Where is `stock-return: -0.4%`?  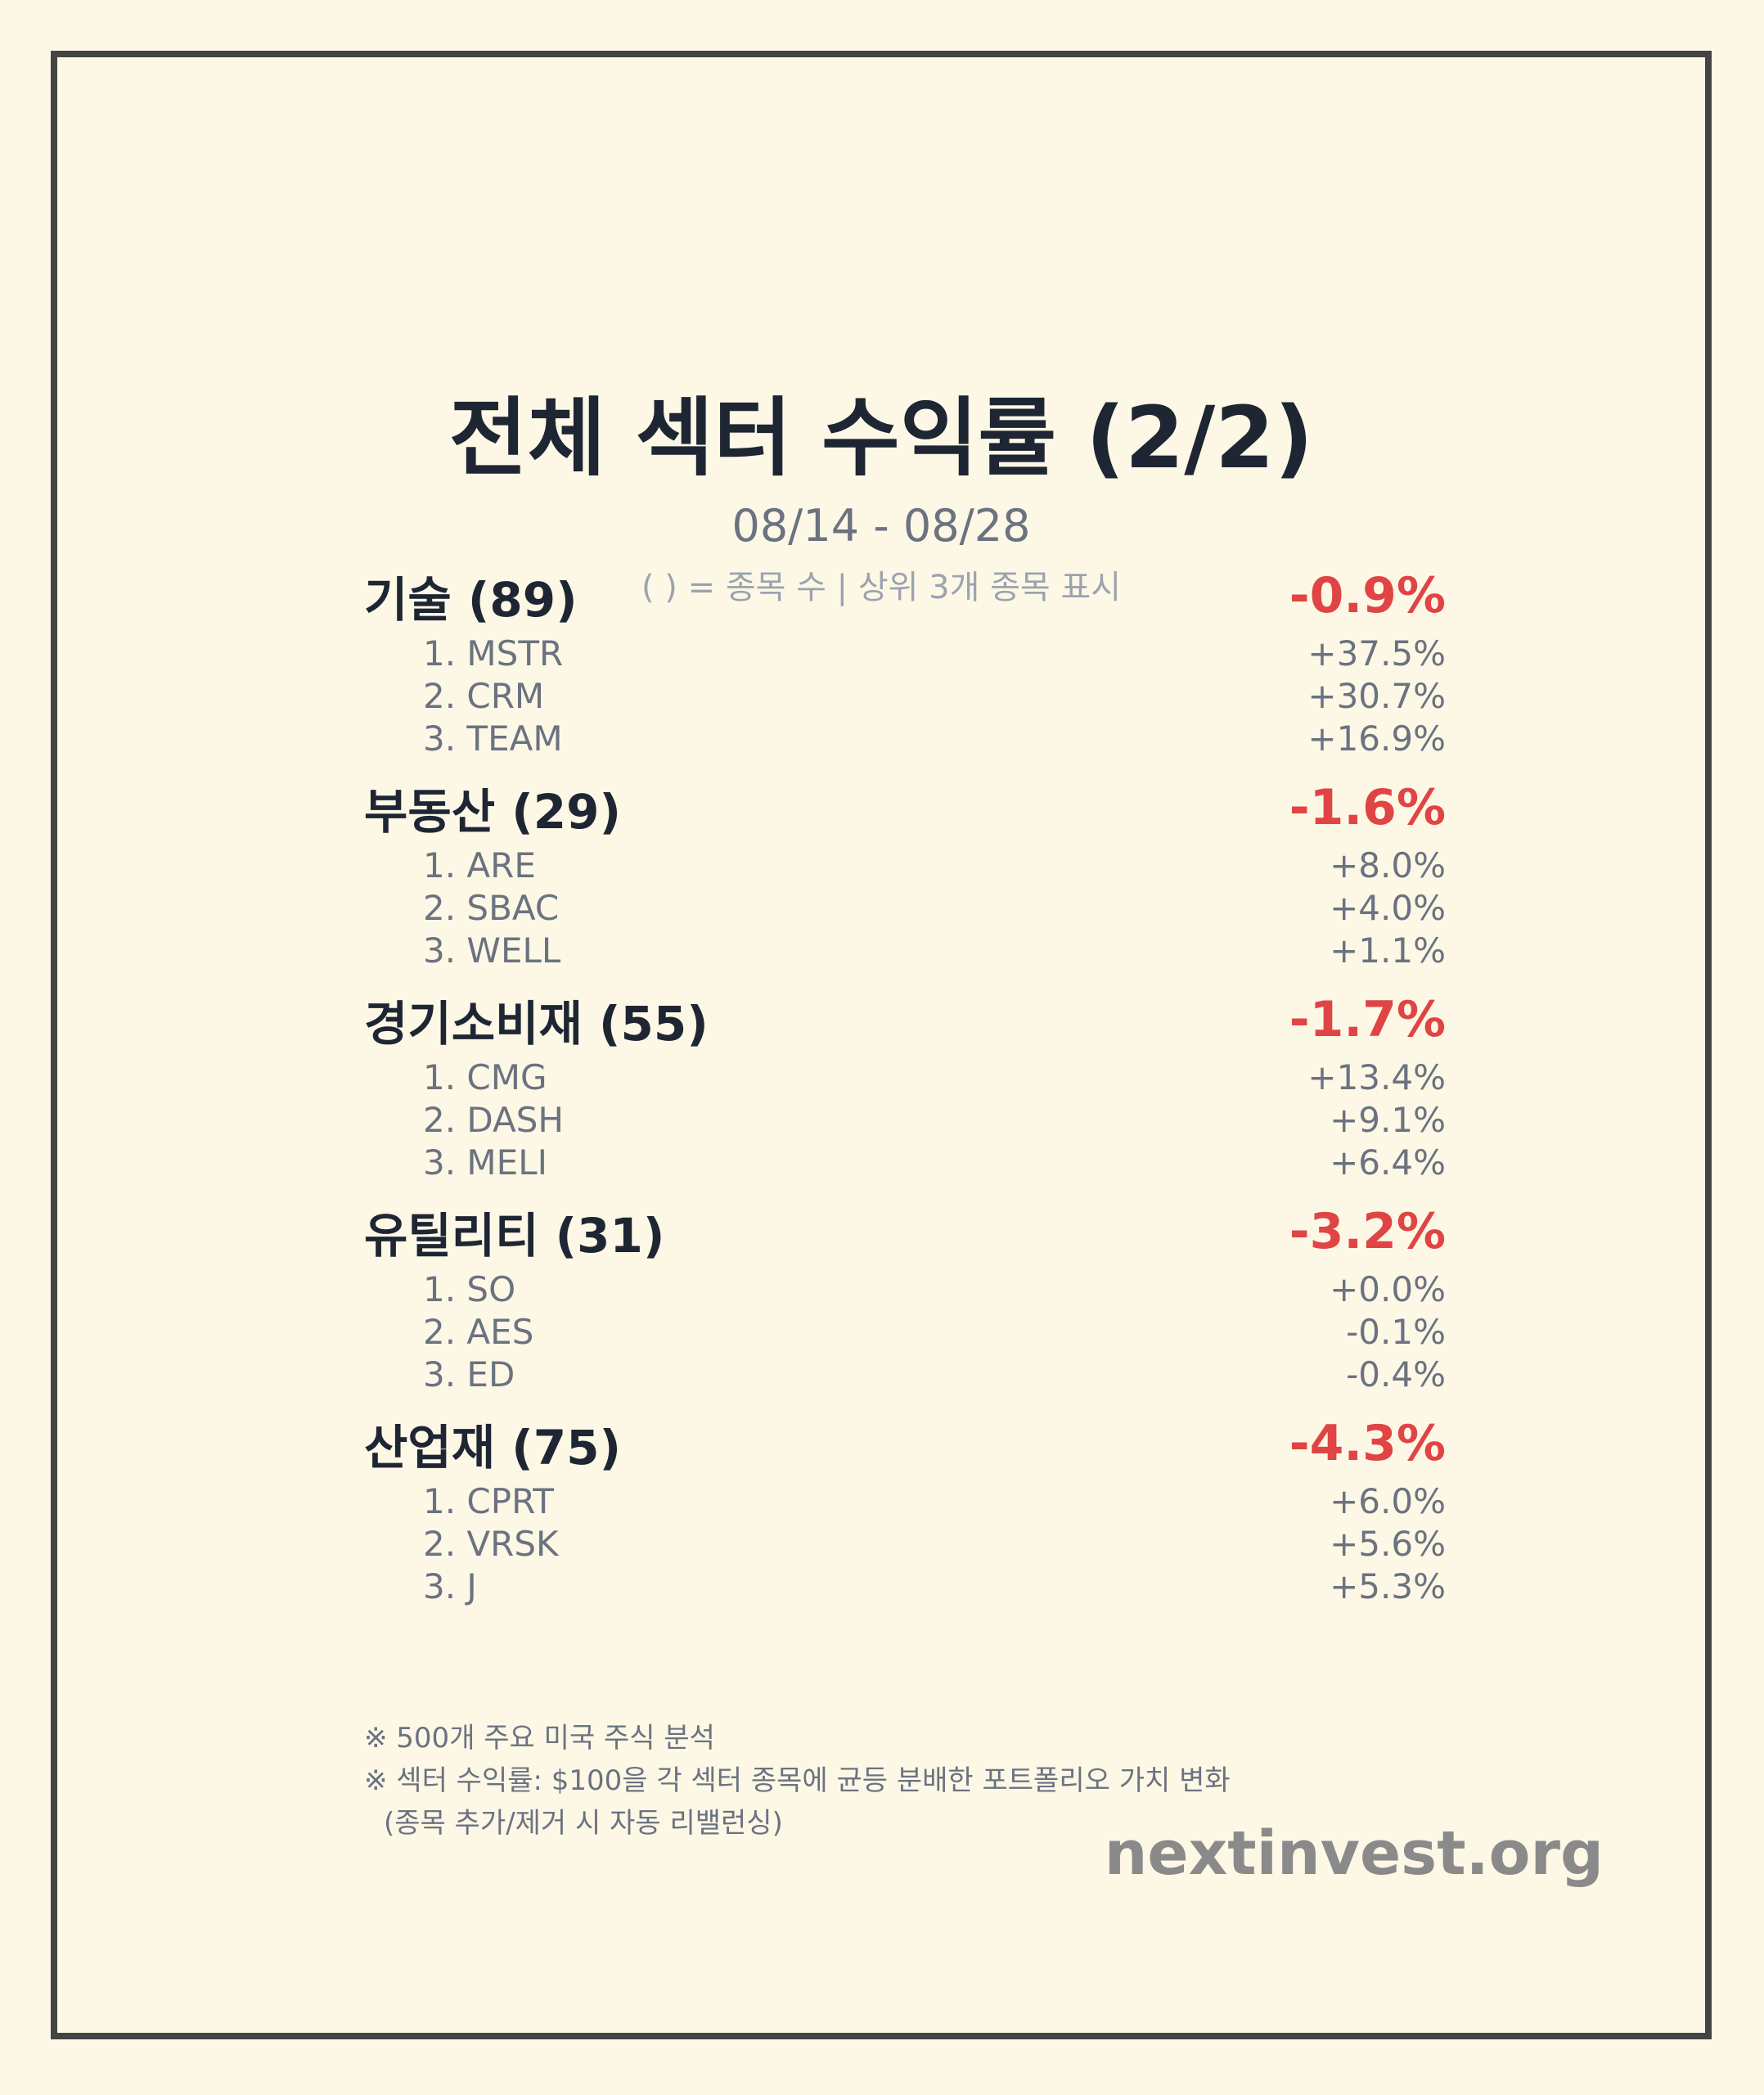 stock-return: -0.4% is located at coordinates (1396, 1374).